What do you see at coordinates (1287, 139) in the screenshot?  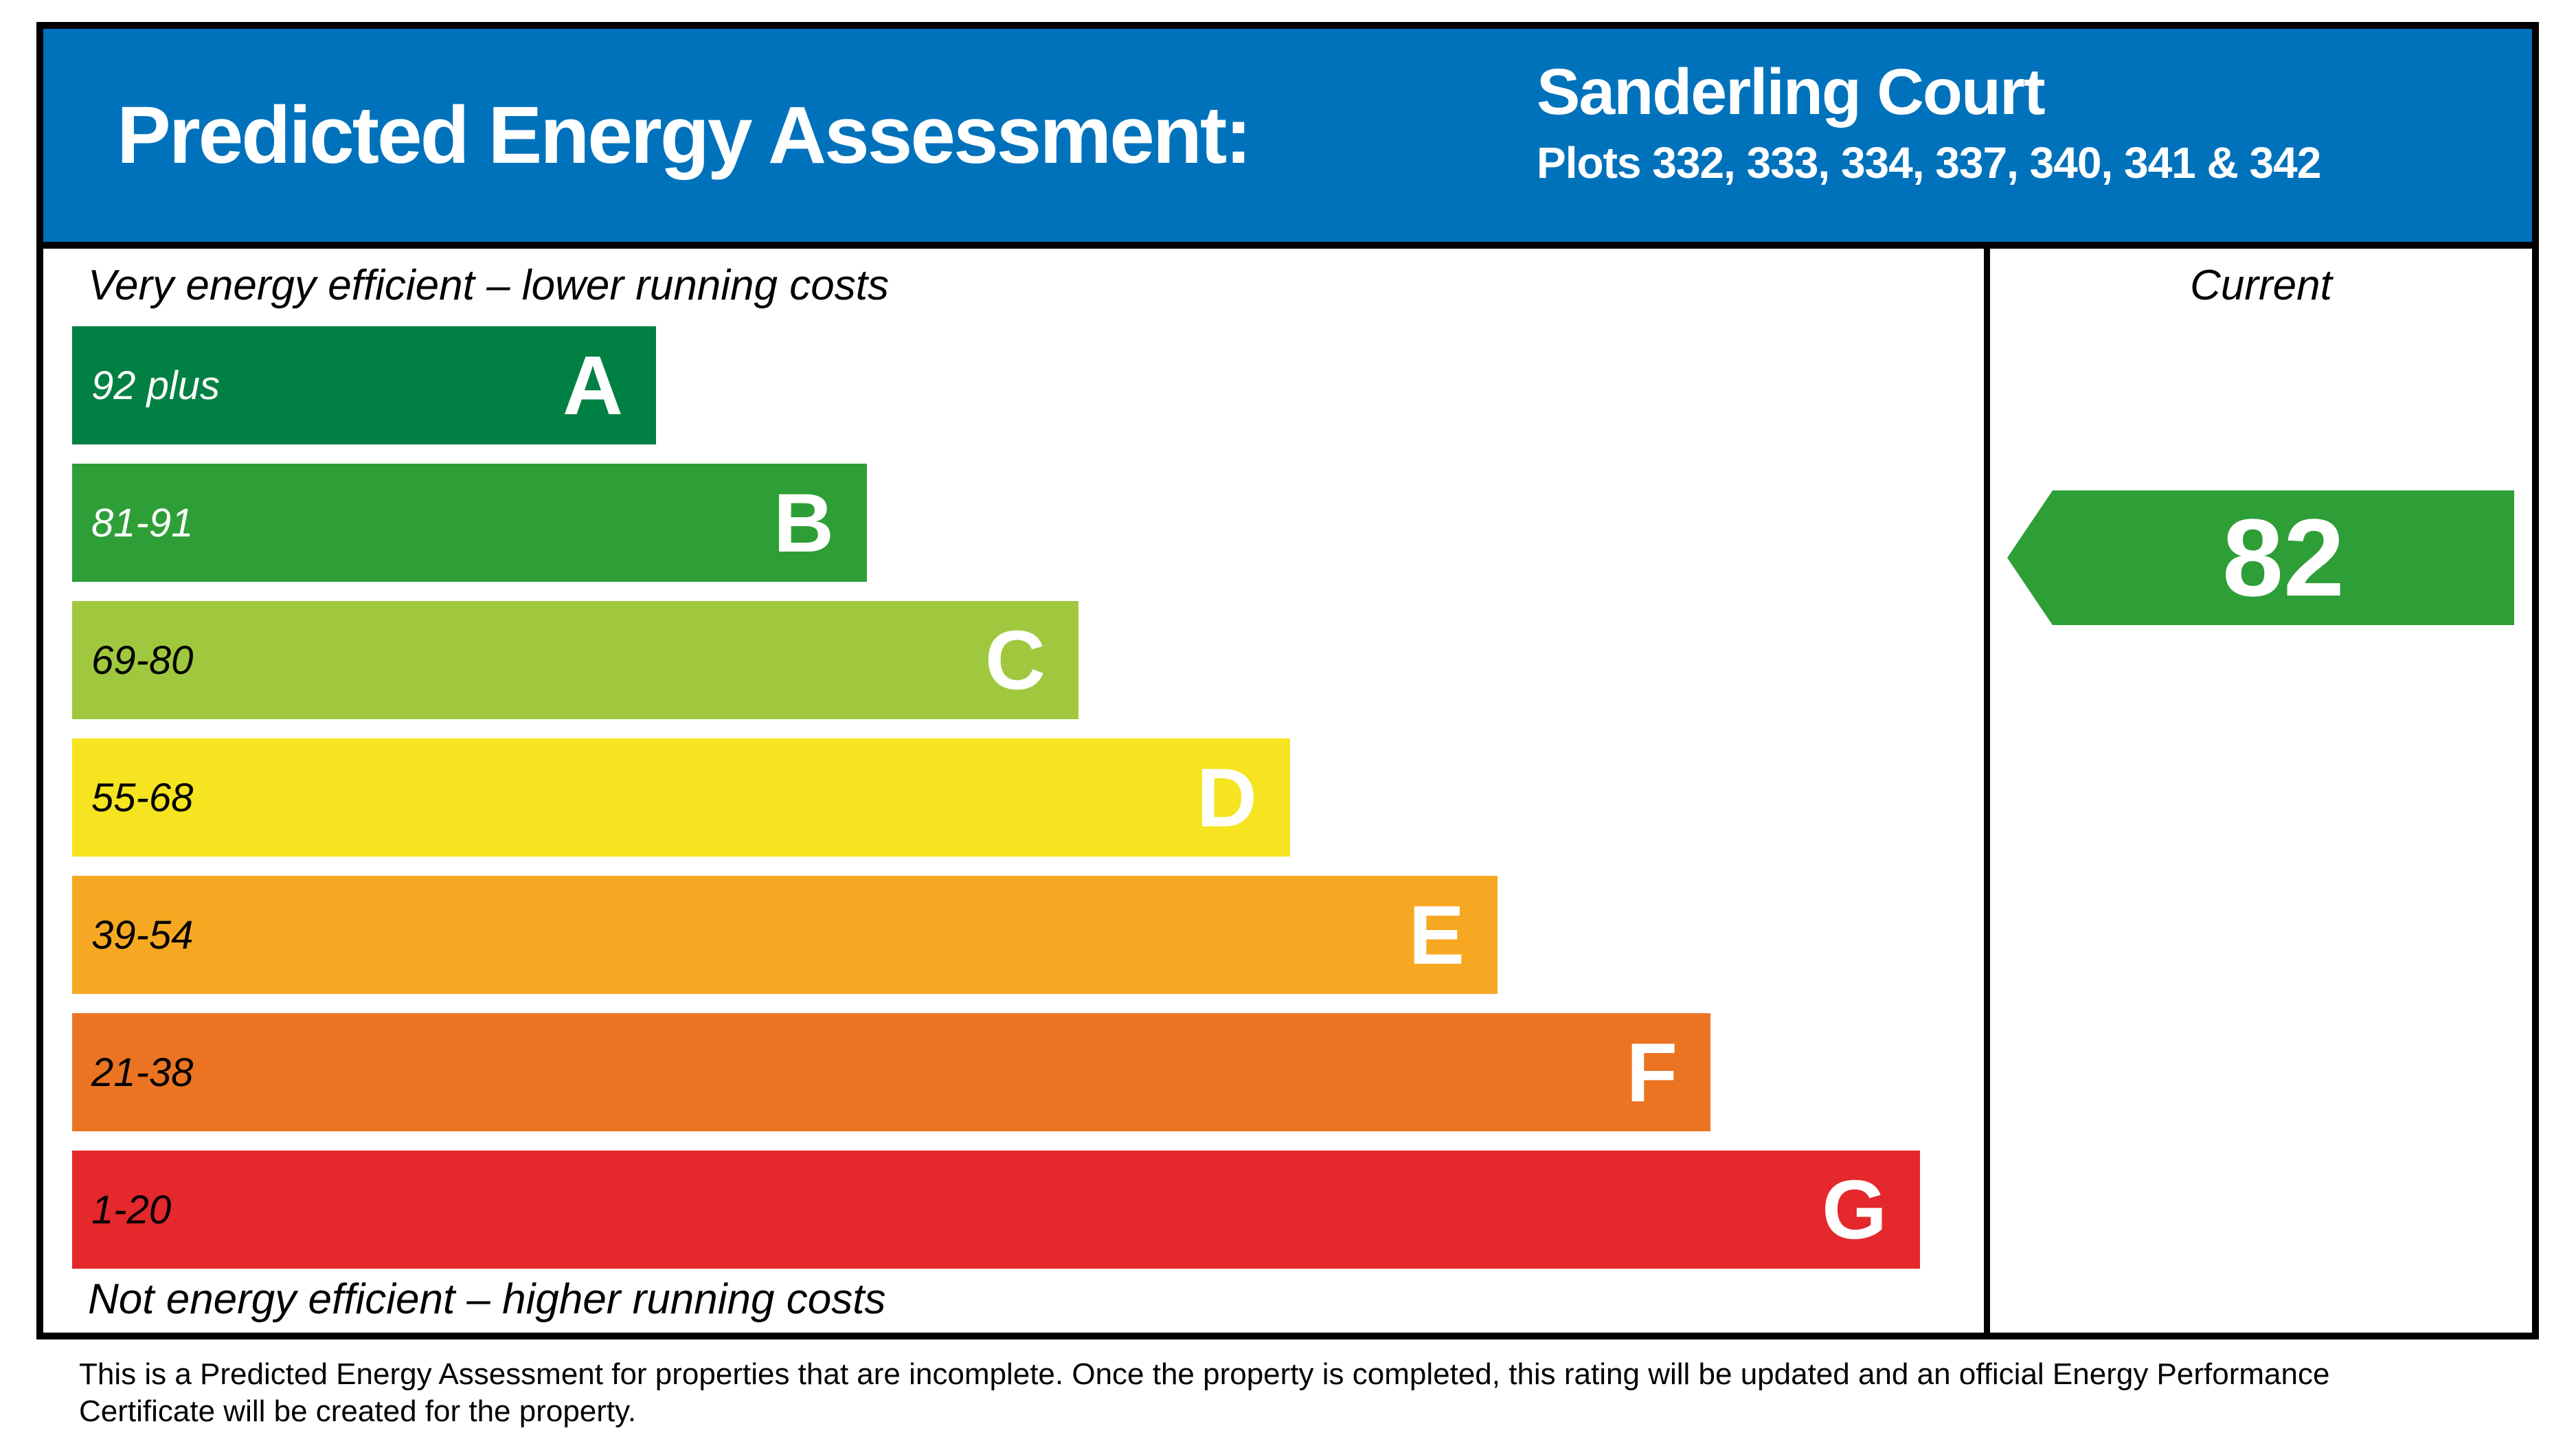 I see `header-banner` at bounding box center [1287, 139].